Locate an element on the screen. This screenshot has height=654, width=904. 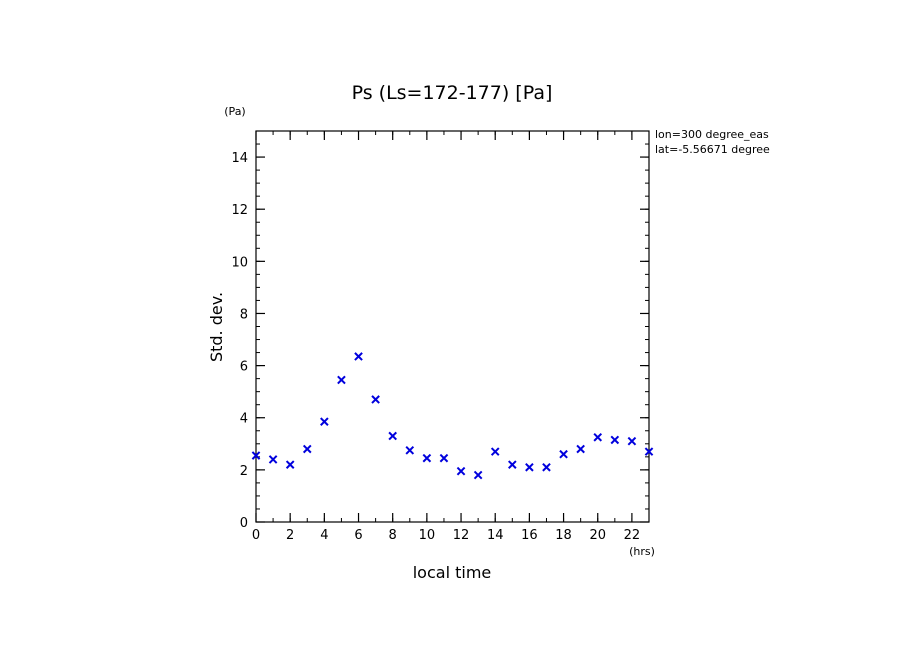
x-tick-label: 8 is located at coordinates (393, 535).